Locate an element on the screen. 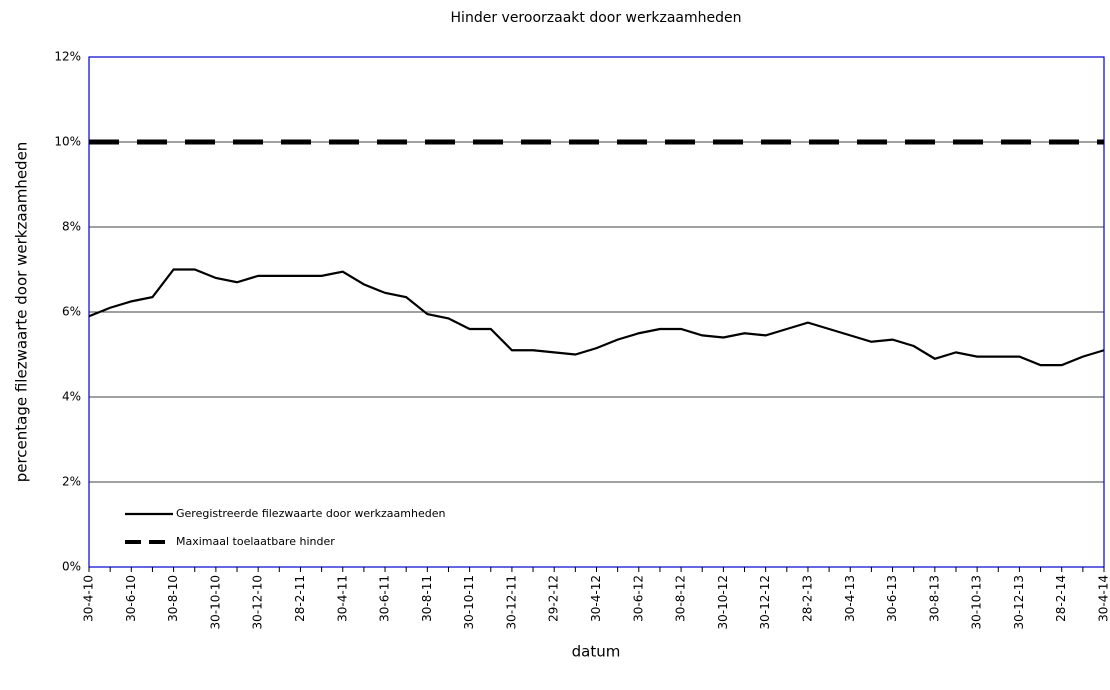 The height and width of the screenshot is (690, 1110). x-tick-label: 30-4-12 is located at coordinates (596, 598).